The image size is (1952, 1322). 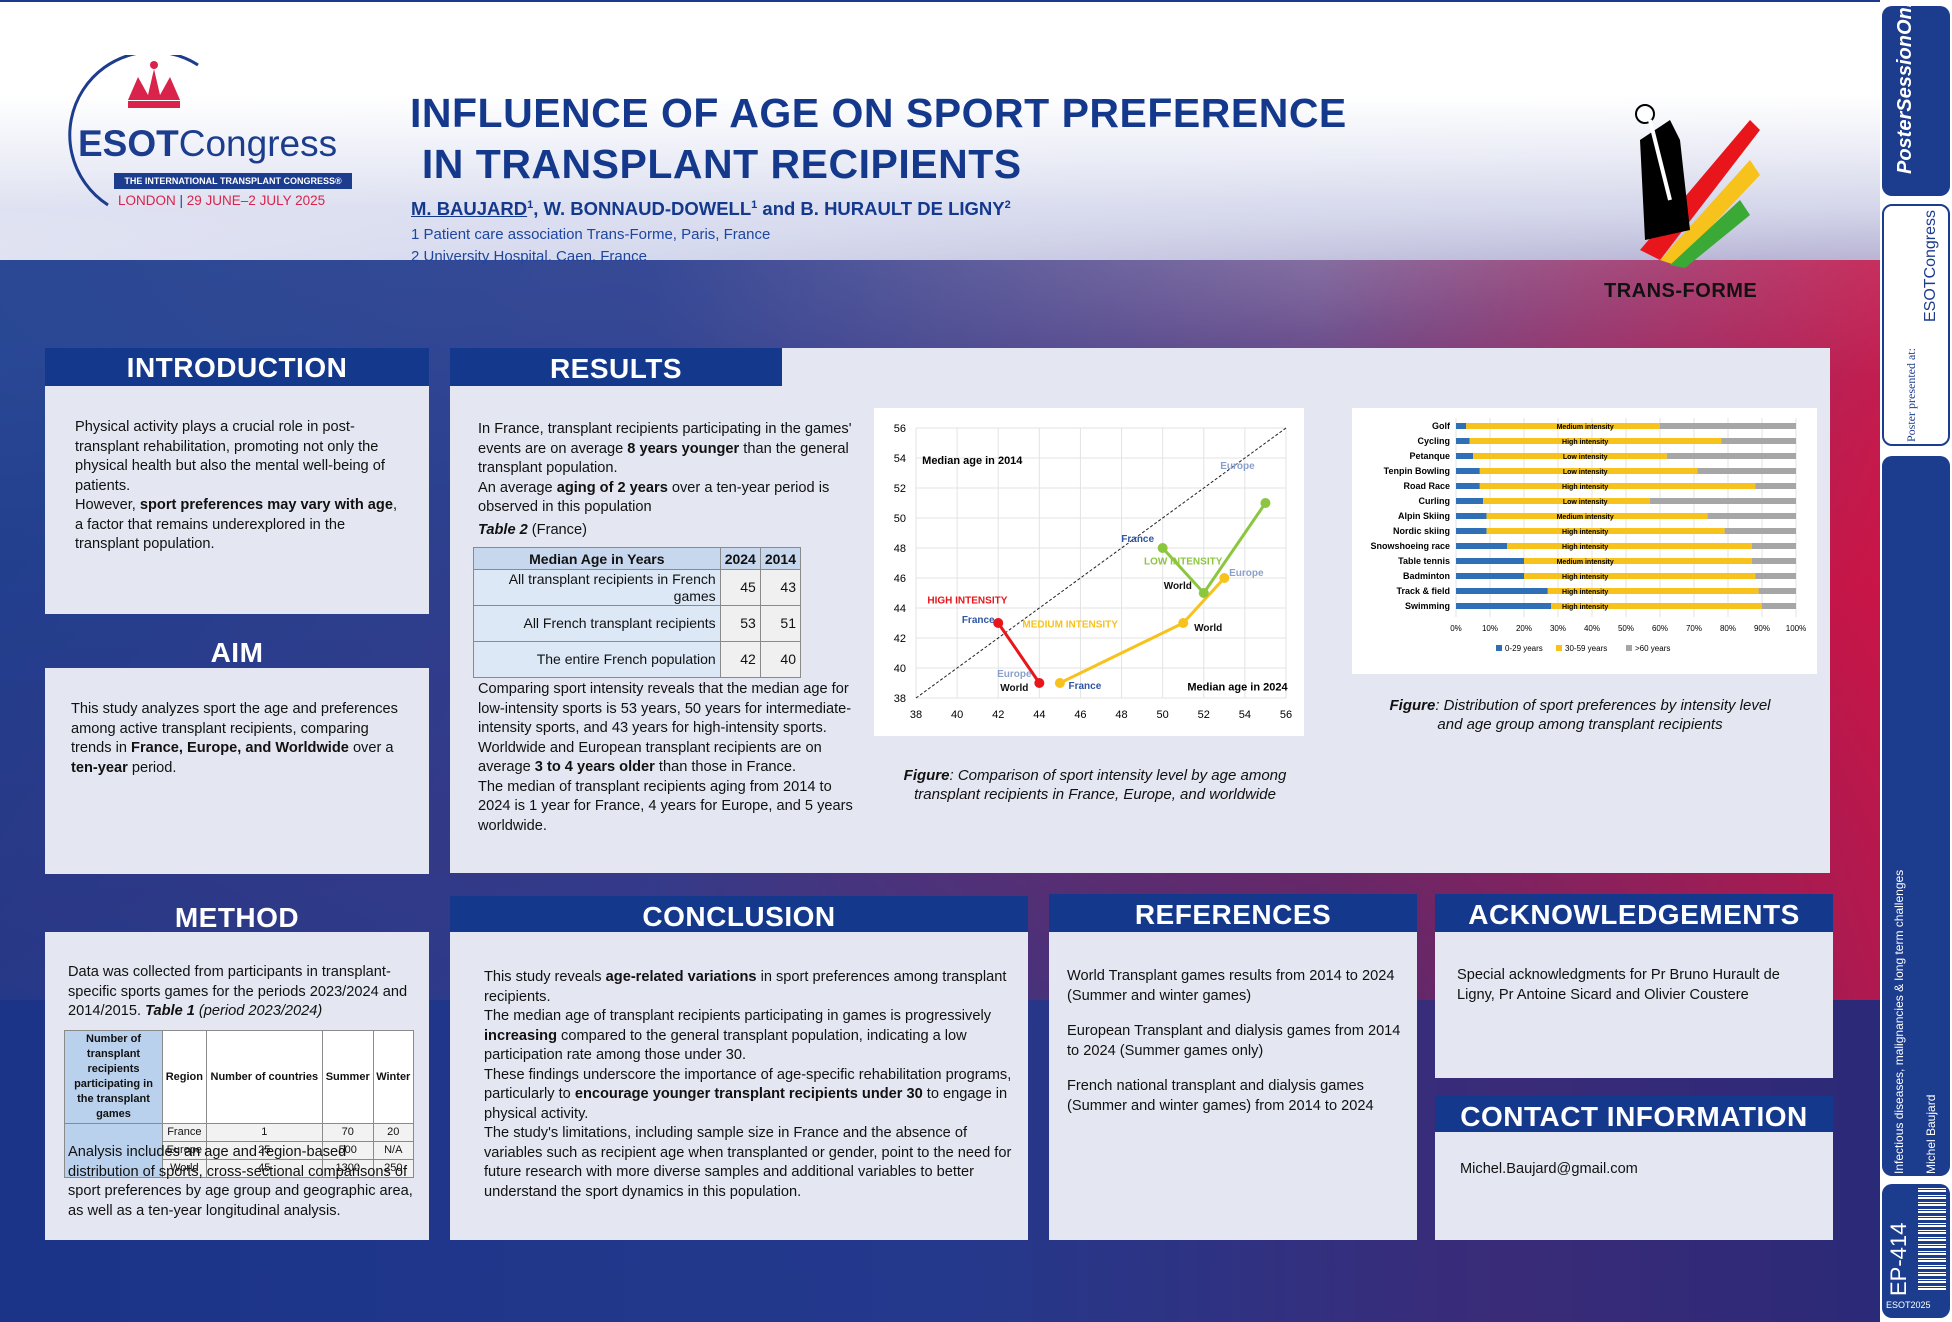 I want to click on legend-label: 0-29 years, so click(x=1524, y=648).